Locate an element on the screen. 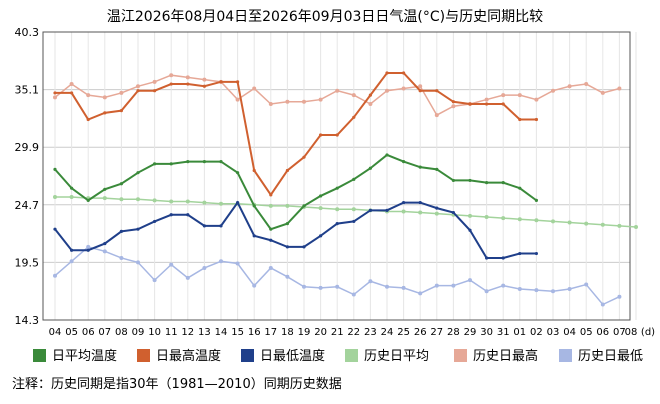  legend-label: 日最高温度 is located at coordinates (188, 356).